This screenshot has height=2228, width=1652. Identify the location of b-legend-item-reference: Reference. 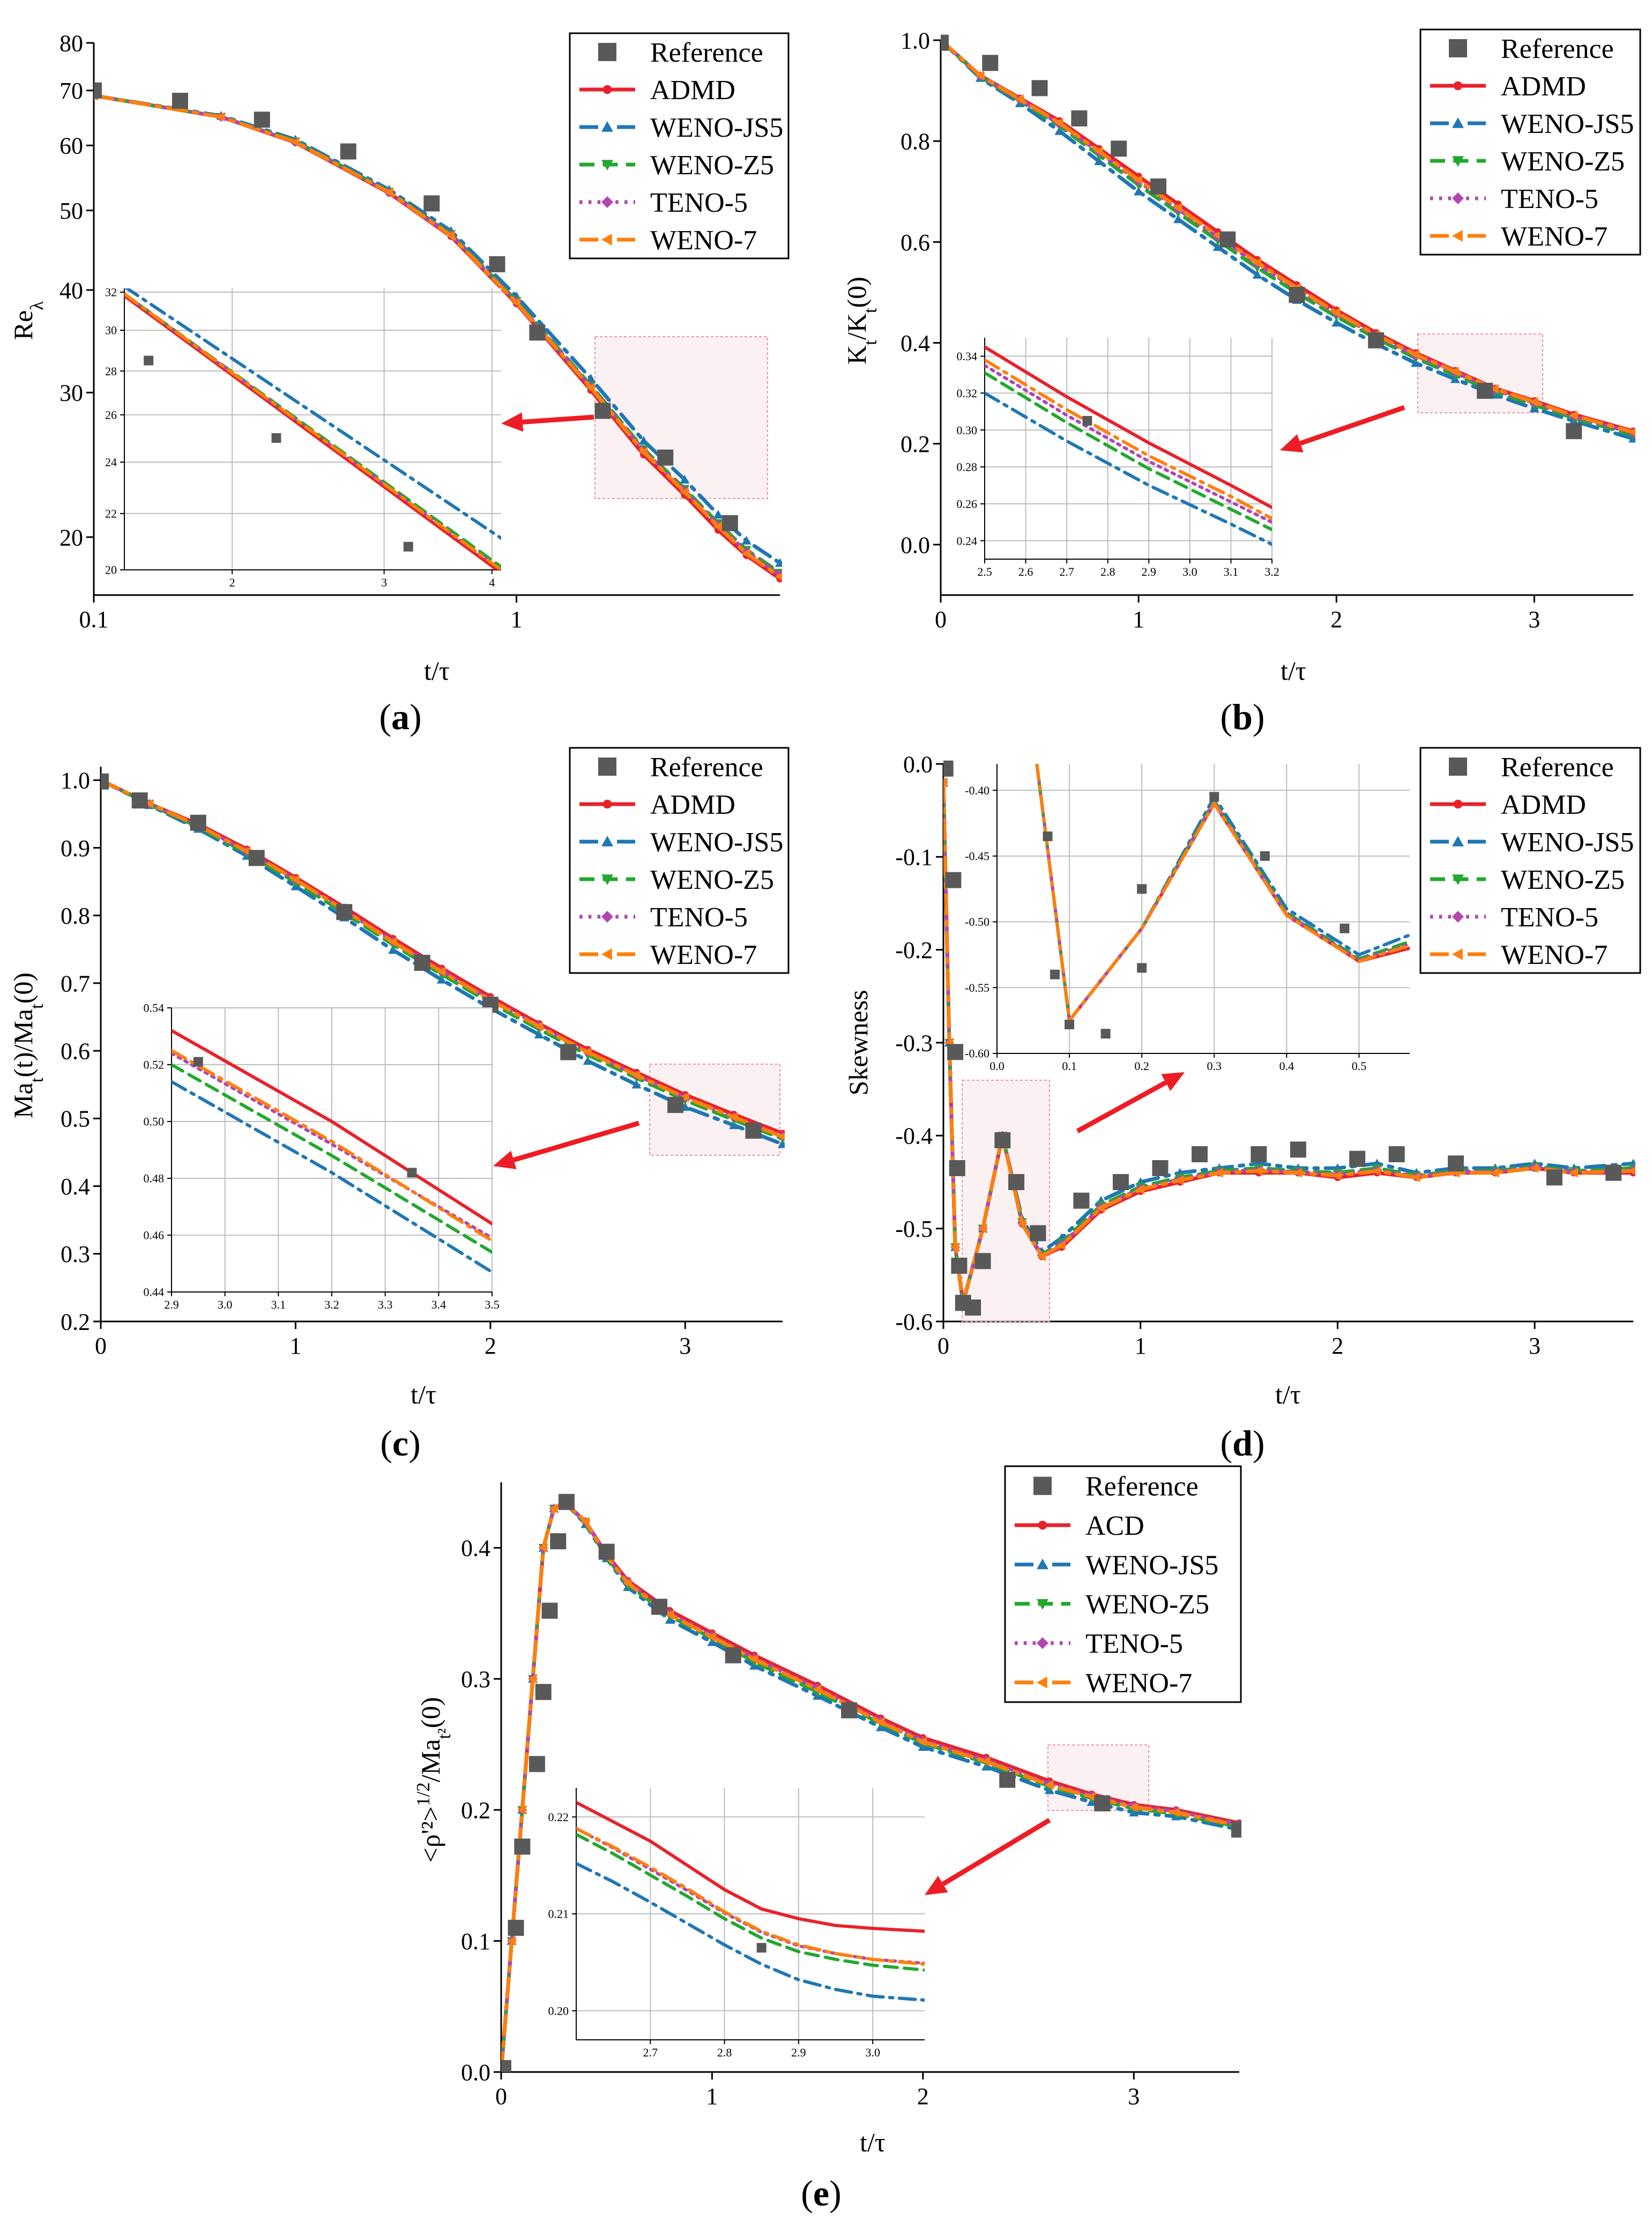
(1531, 49).